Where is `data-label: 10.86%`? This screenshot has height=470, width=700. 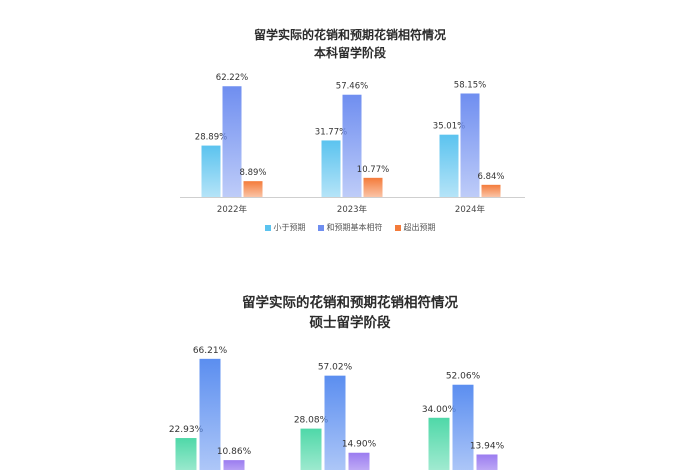
data-label: 10.86% is located at coordinates (234, 452).